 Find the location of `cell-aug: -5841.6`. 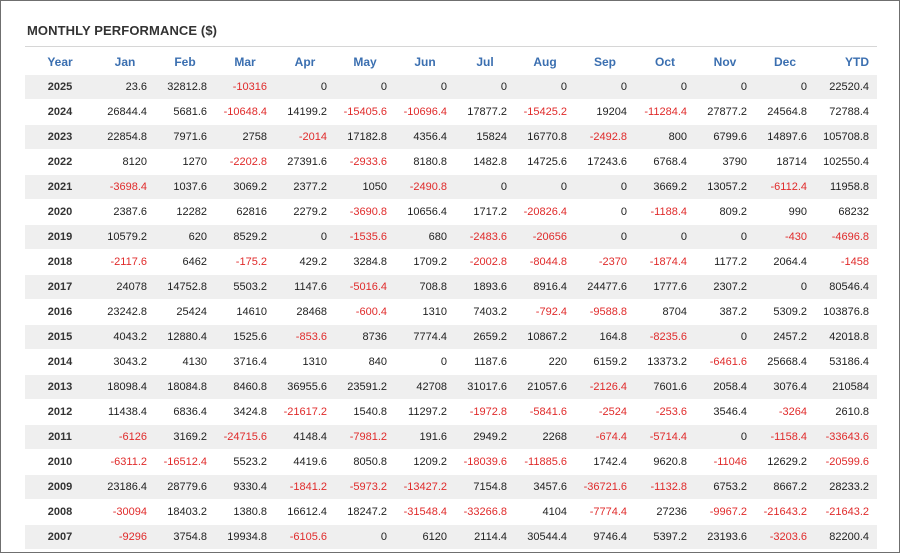

cell-aug: -5841.6 is located at coordinates (545, 412).